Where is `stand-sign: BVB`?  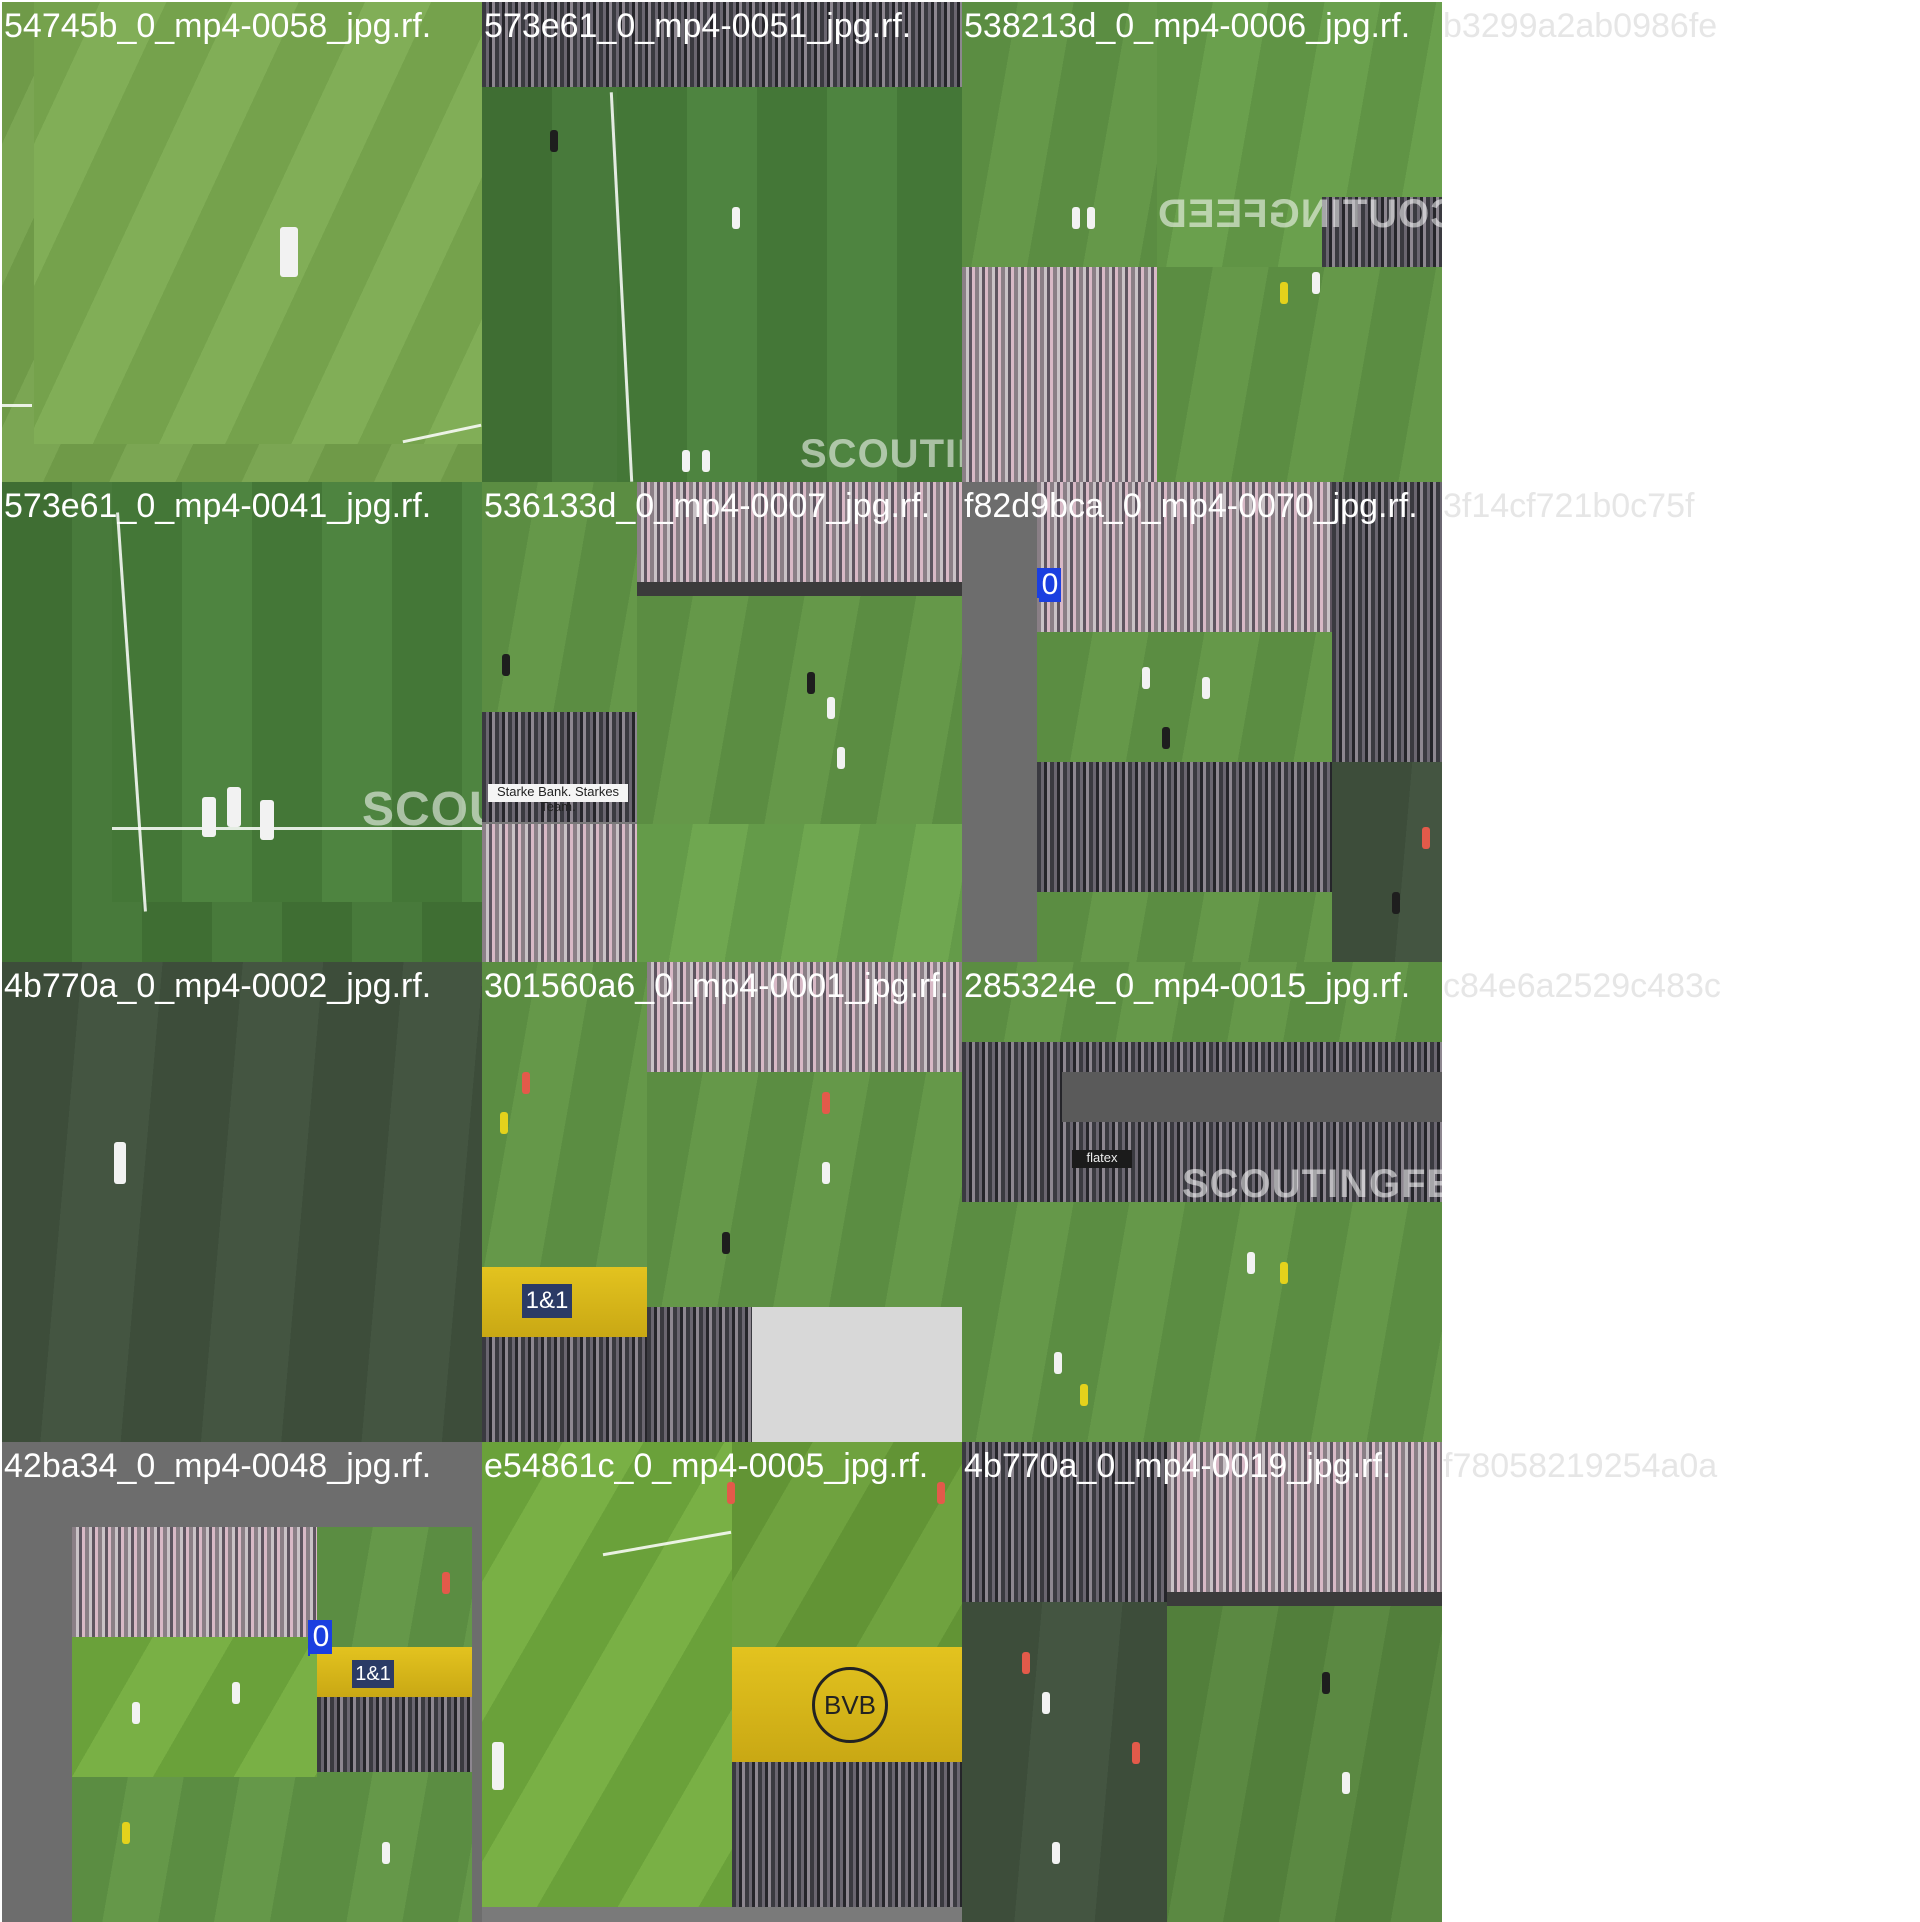 stand-sign: BVB is located at coordinates (850, 1705).